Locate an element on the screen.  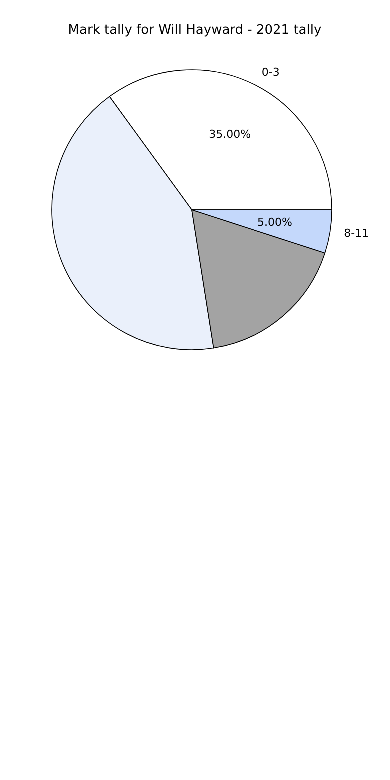
slice-label: 0-3 is located at coordinates (271, 72).